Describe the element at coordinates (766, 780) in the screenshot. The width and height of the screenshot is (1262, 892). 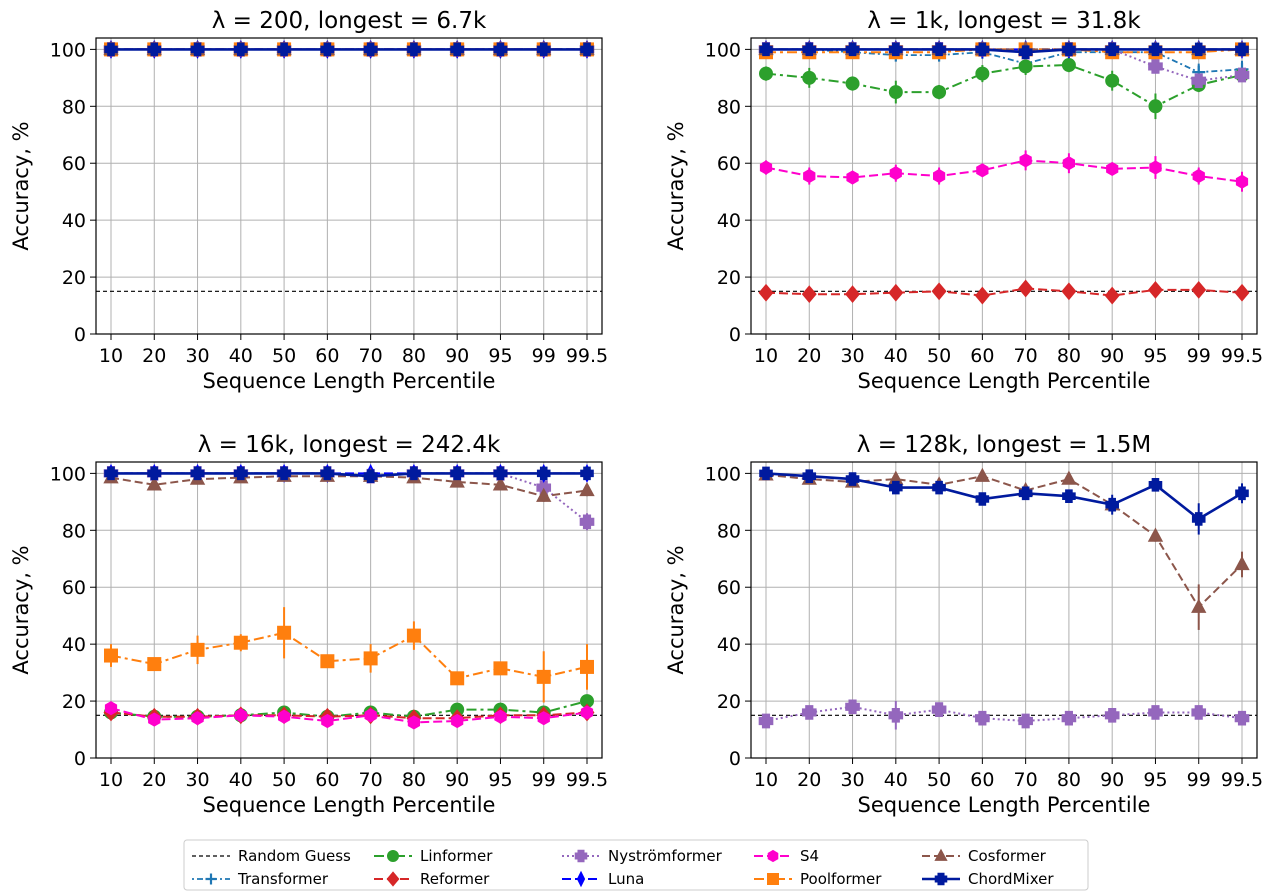
I see `x-tick-label: 10` at that location.